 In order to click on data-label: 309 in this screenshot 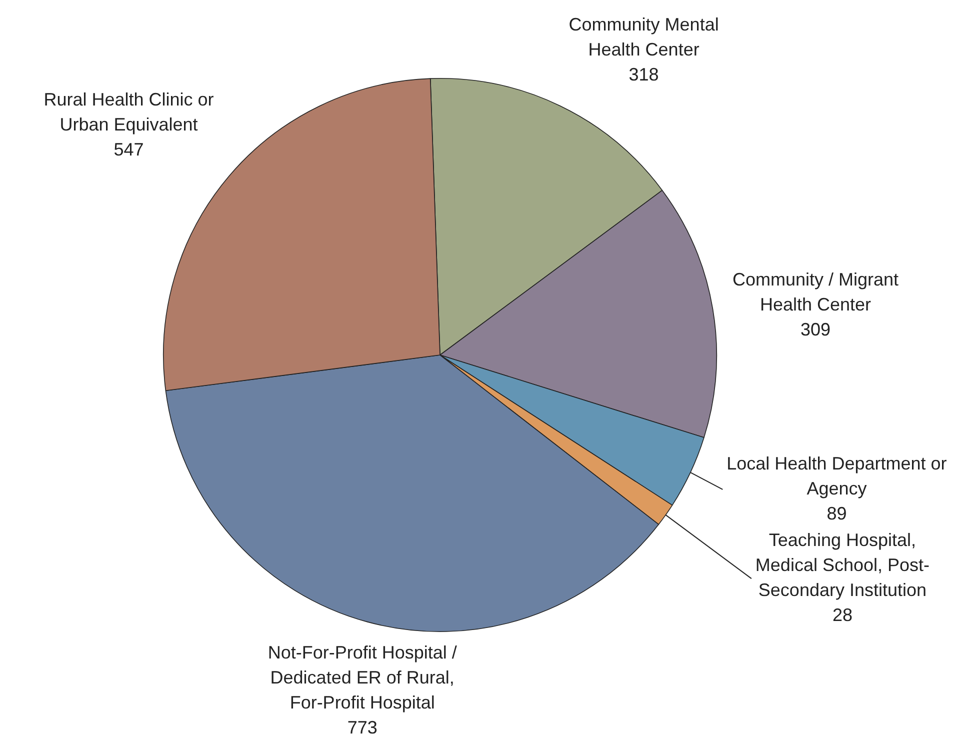, I will do `click(815, 330)`.